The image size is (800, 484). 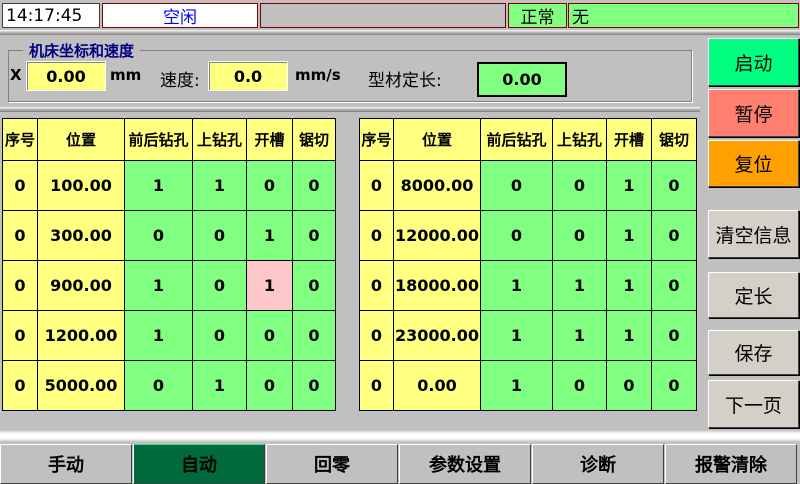 What do you see at coordinates (81, 335) in the screenshot?
I see `table-cell: 1200.00` at bounding box center [81, 335].